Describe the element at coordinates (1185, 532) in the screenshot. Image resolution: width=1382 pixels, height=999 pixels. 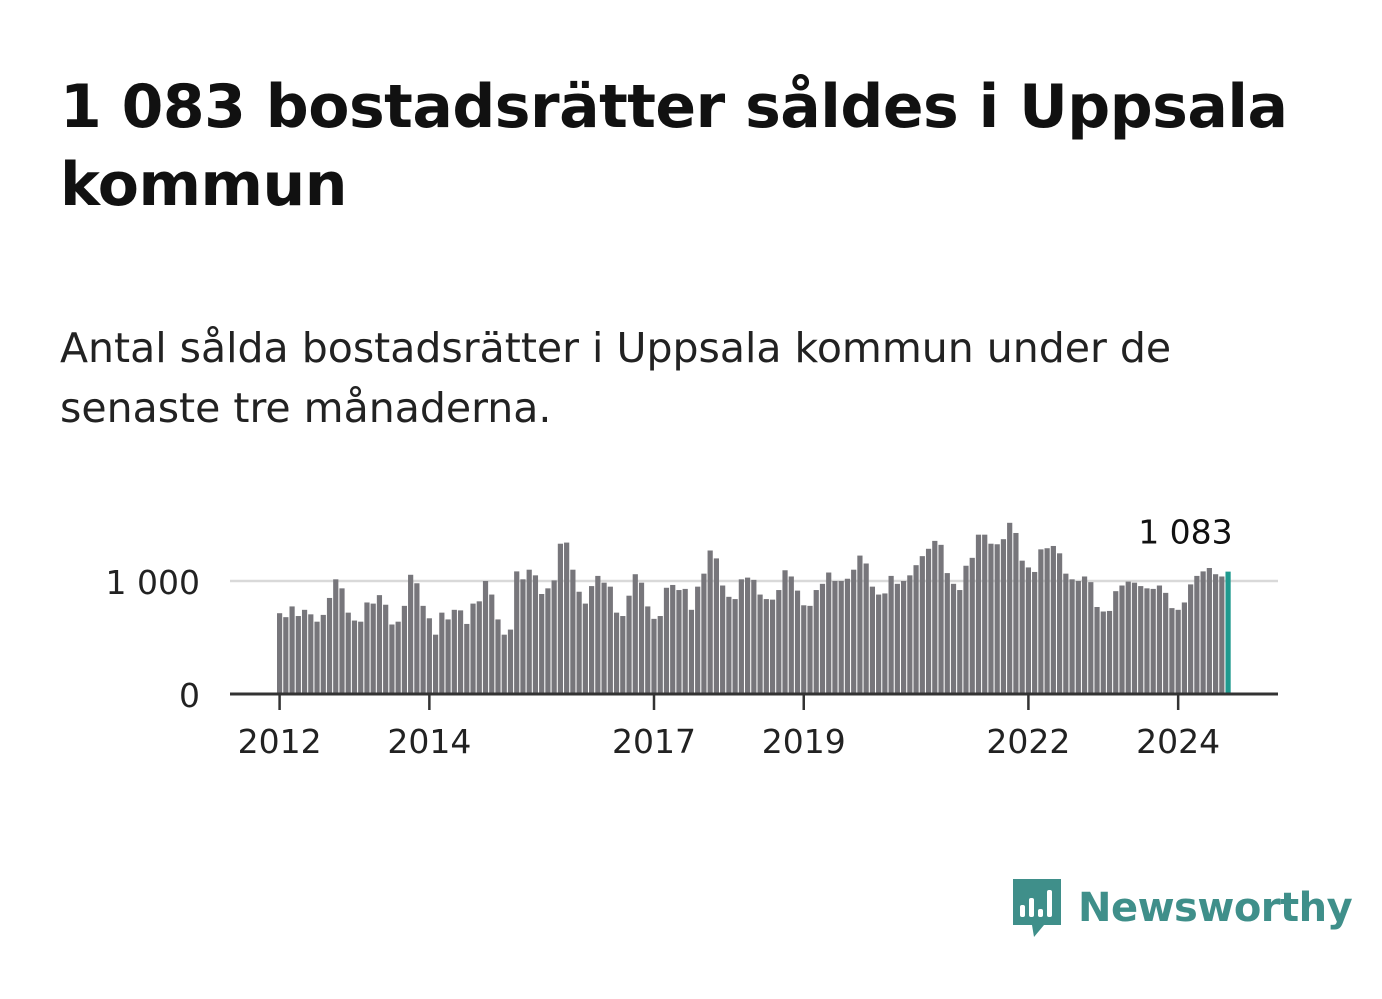
I see `highlight-value-label: 1 083` at that location.